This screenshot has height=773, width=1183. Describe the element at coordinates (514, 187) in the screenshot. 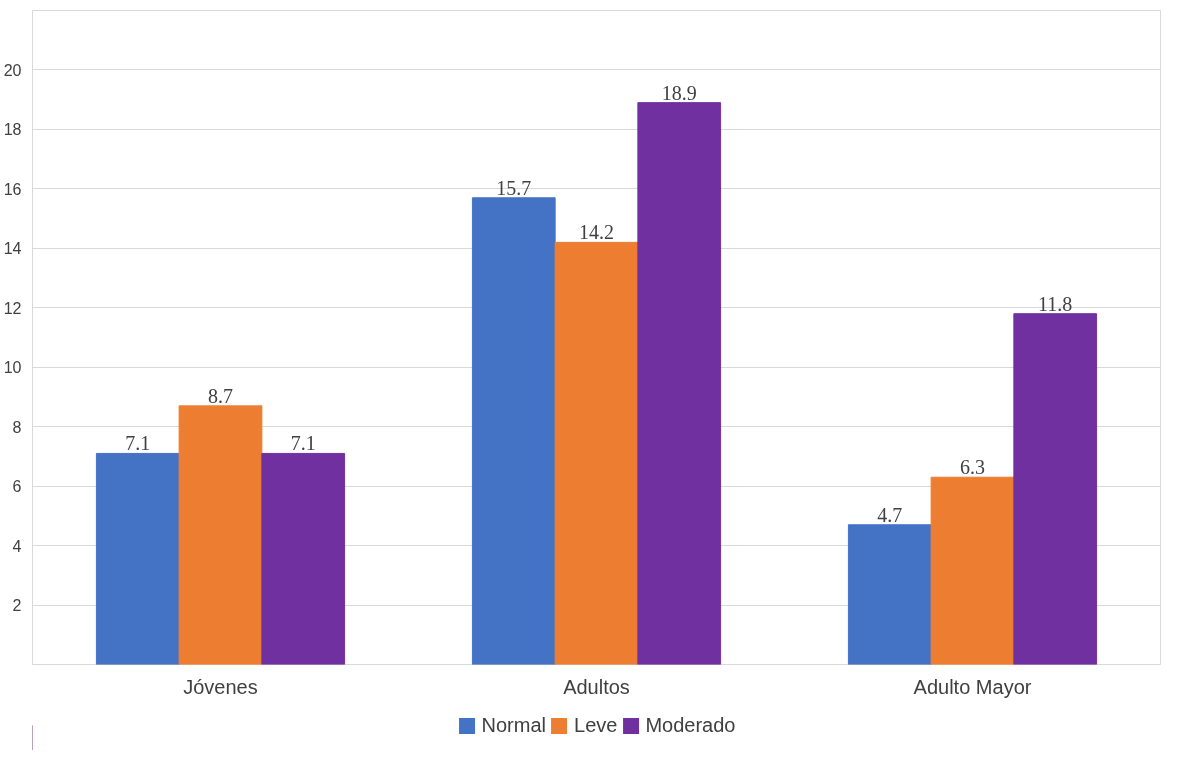

I see `data-label: 15.7` at that location.